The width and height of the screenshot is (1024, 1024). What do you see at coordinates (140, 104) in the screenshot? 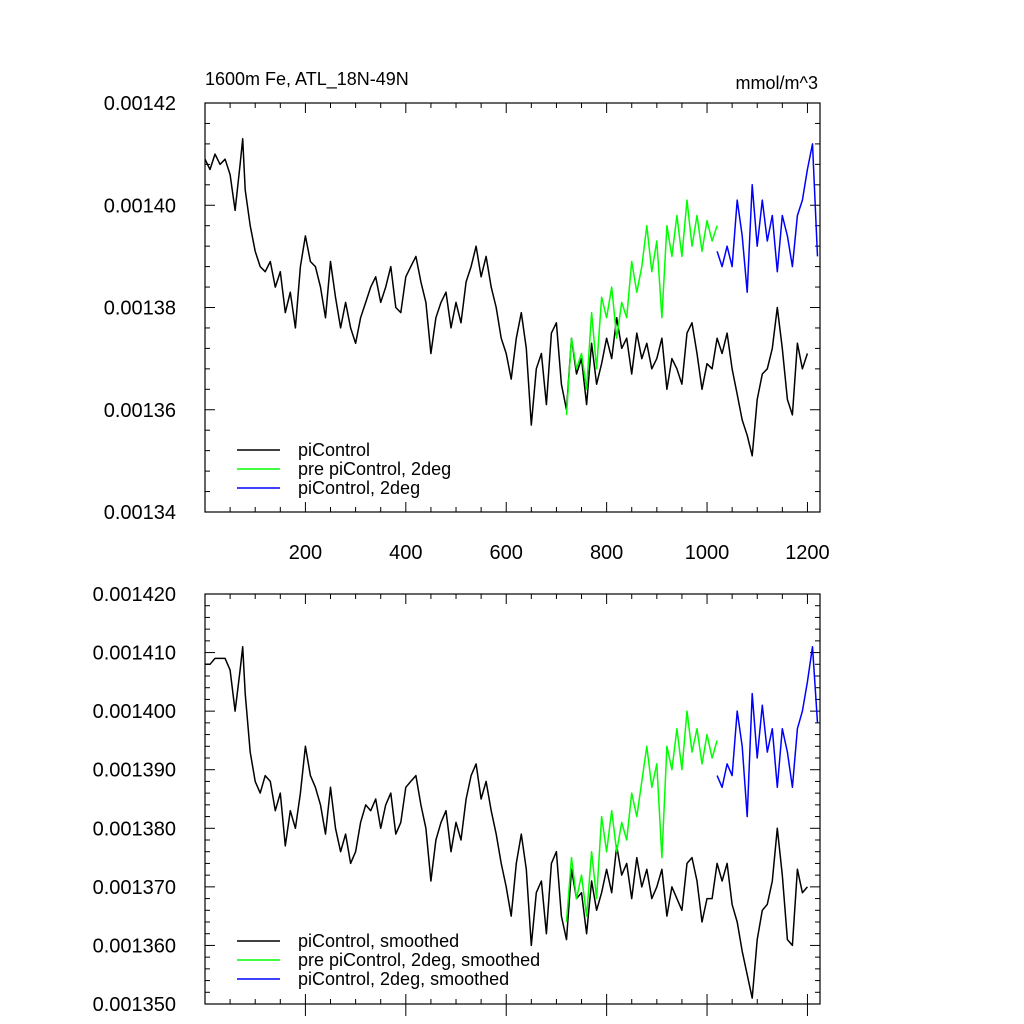
I see `y-tick-label: 0.00142` at bounding box center [140, 104].